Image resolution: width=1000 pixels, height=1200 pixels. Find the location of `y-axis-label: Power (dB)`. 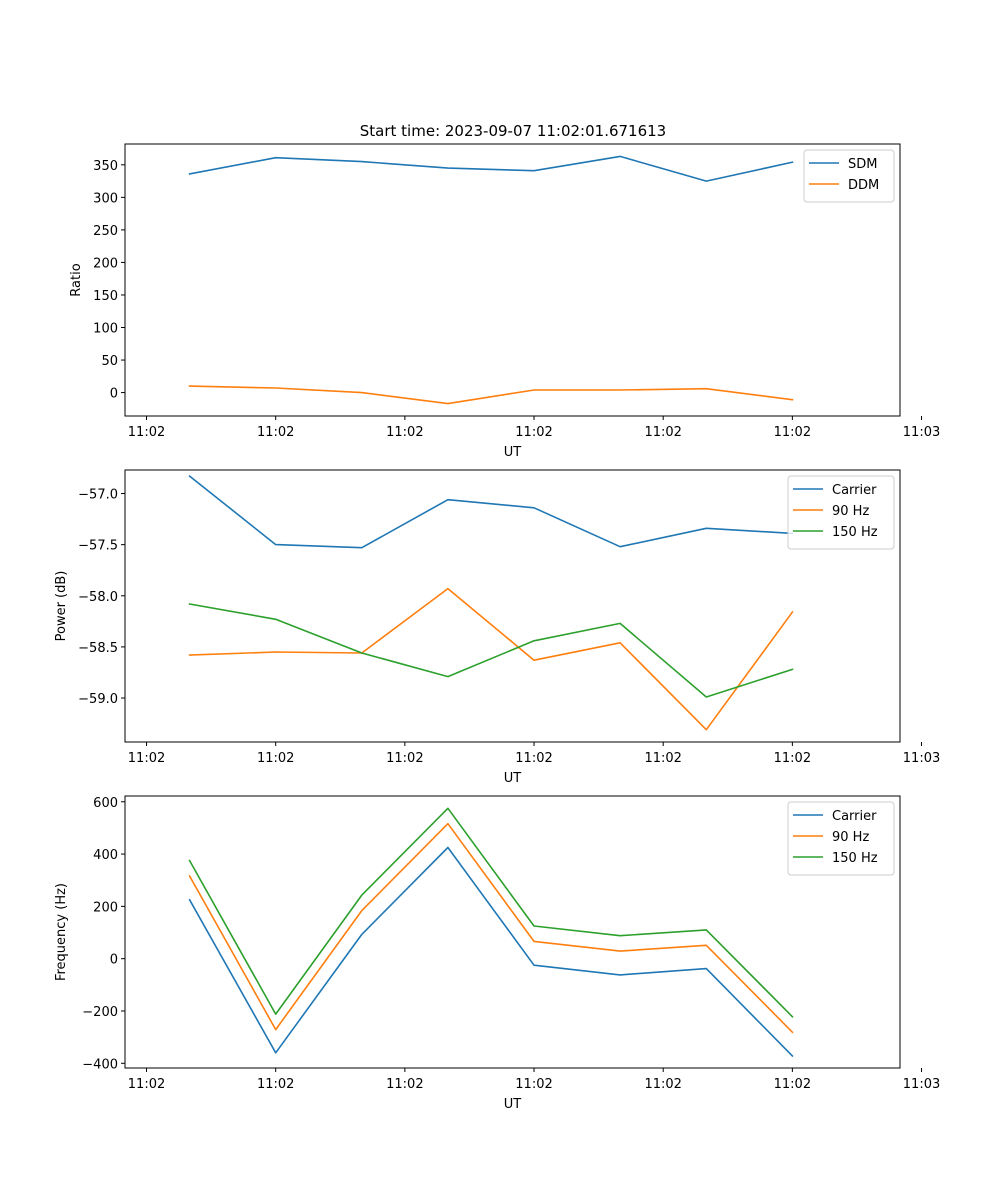

y-axis-label: Power (dB) is located at coordinates (61, 606).